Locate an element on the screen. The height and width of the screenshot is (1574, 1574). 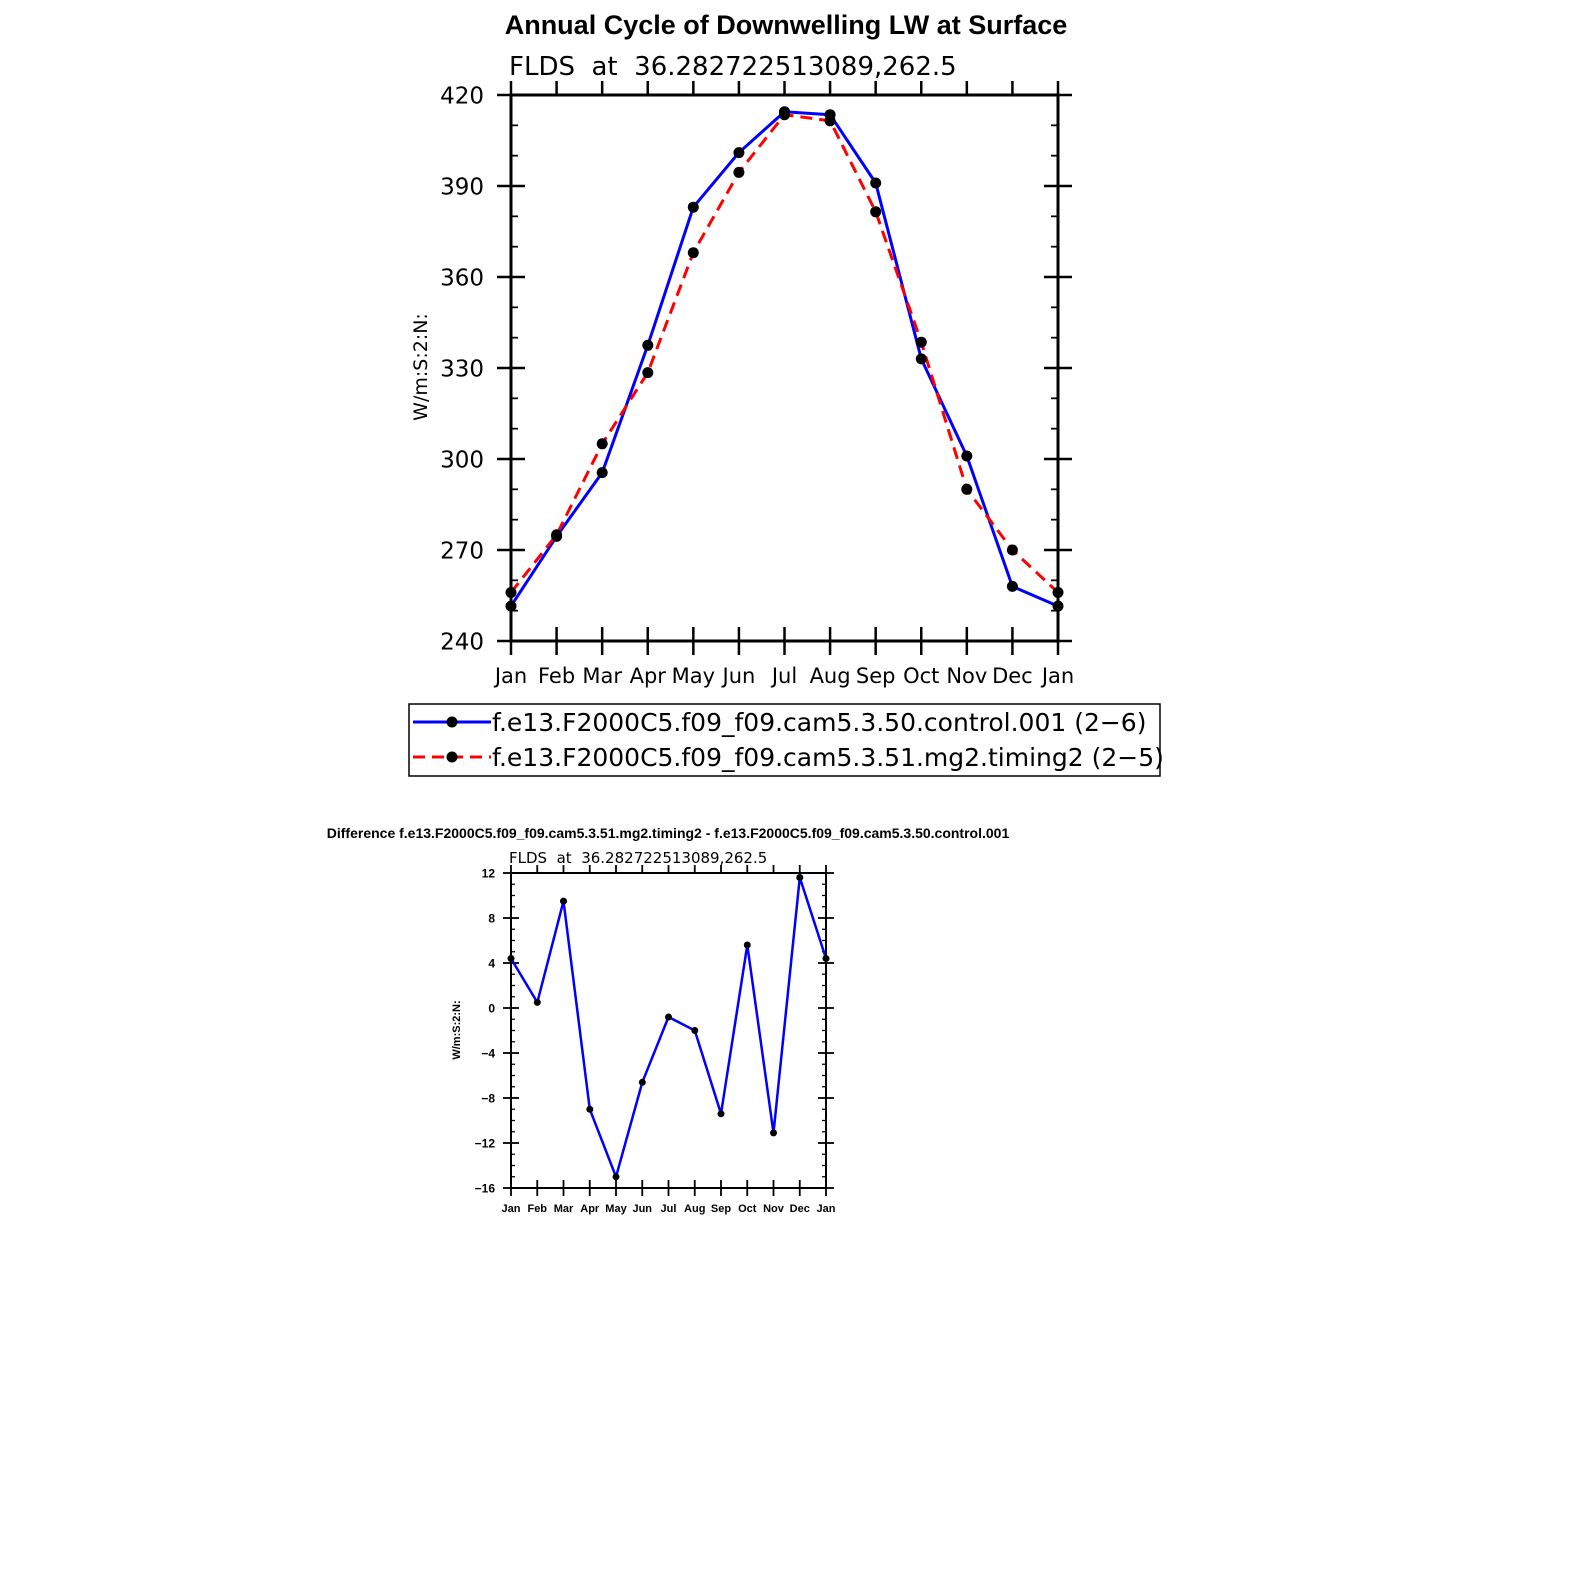
y-tick-label: 8 is located at coordinates (491, 918).